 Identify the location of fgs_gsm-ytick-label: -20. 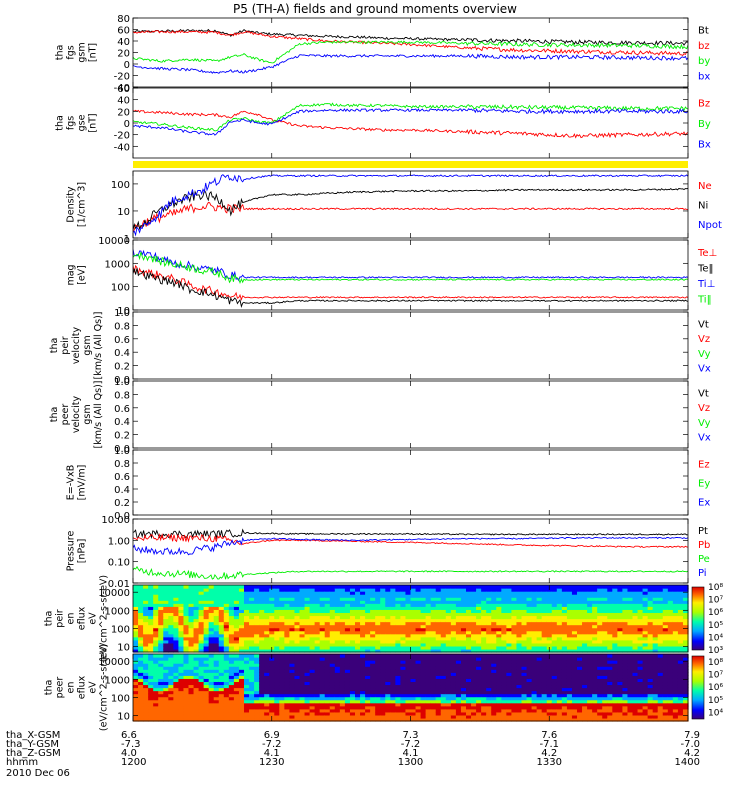
(122, 77).